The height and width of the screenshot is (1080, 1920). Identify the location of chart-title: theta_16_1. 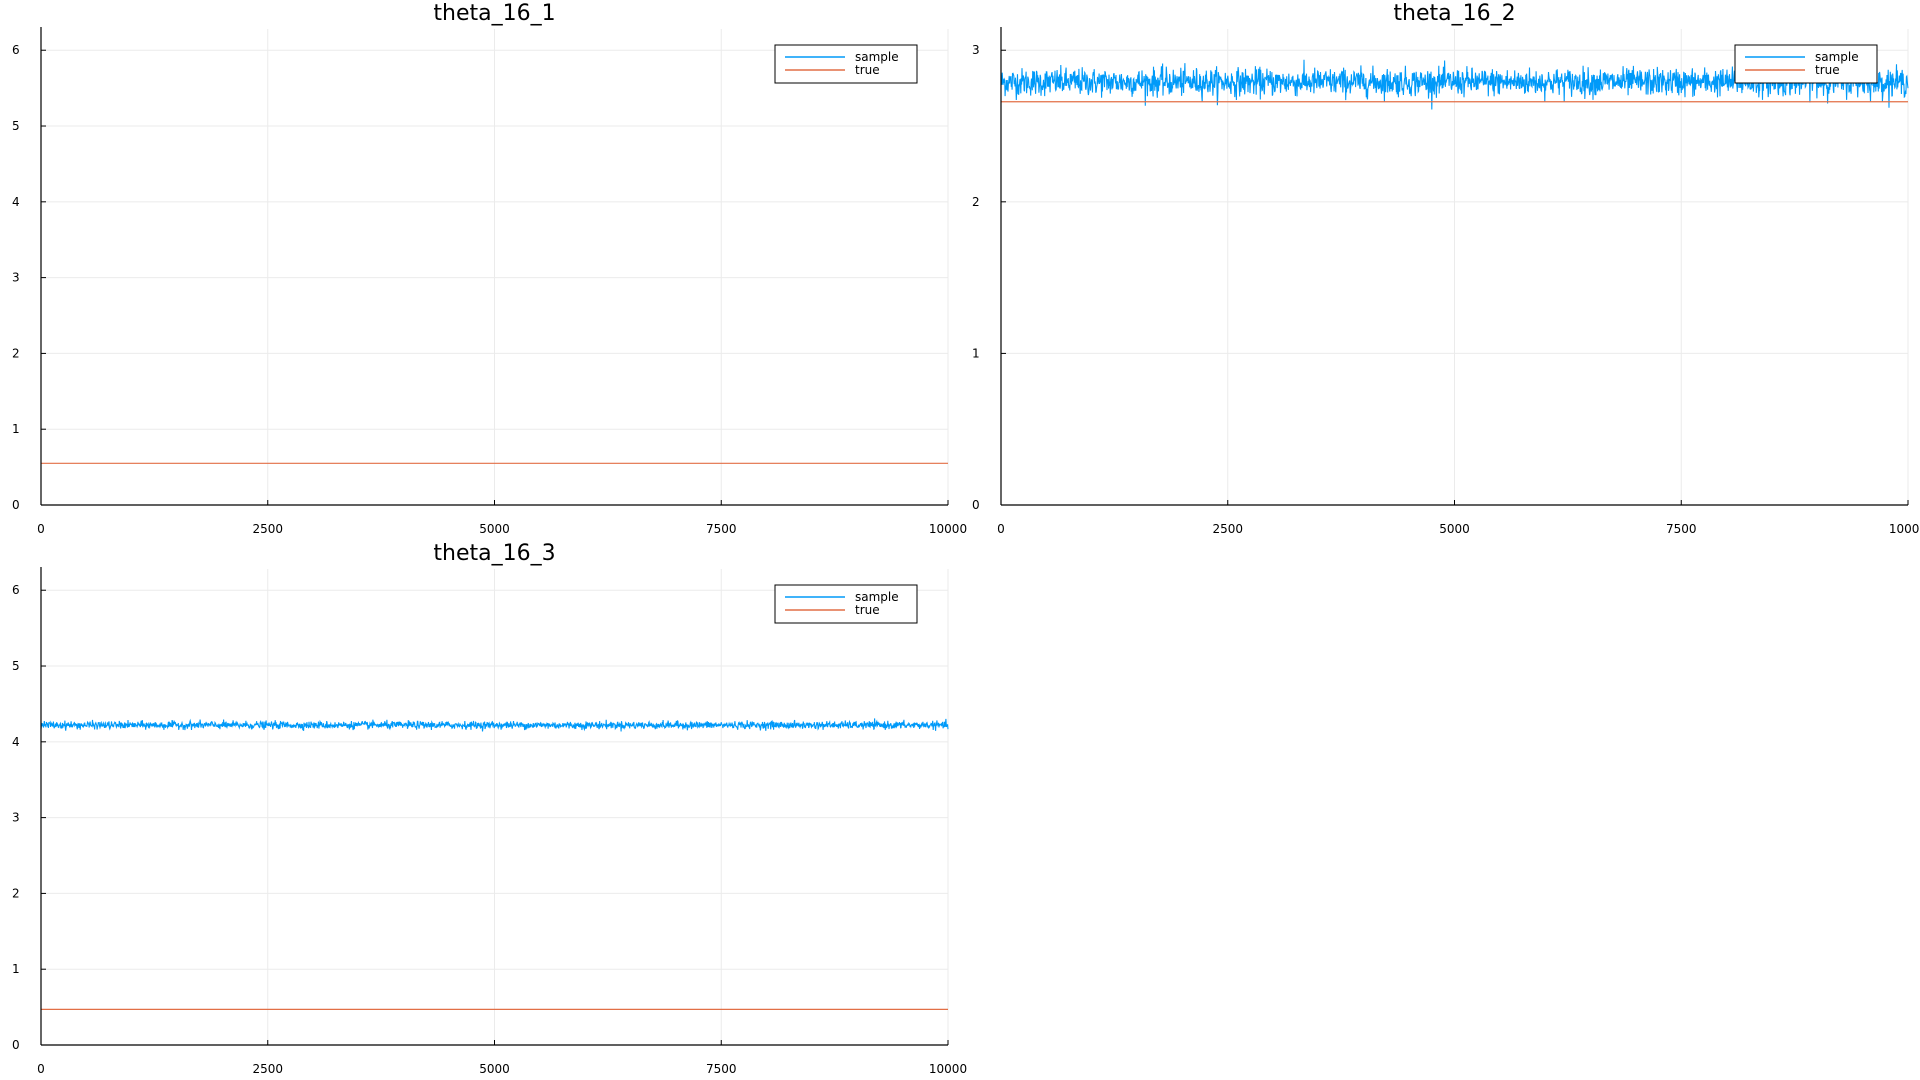
(494, 13).